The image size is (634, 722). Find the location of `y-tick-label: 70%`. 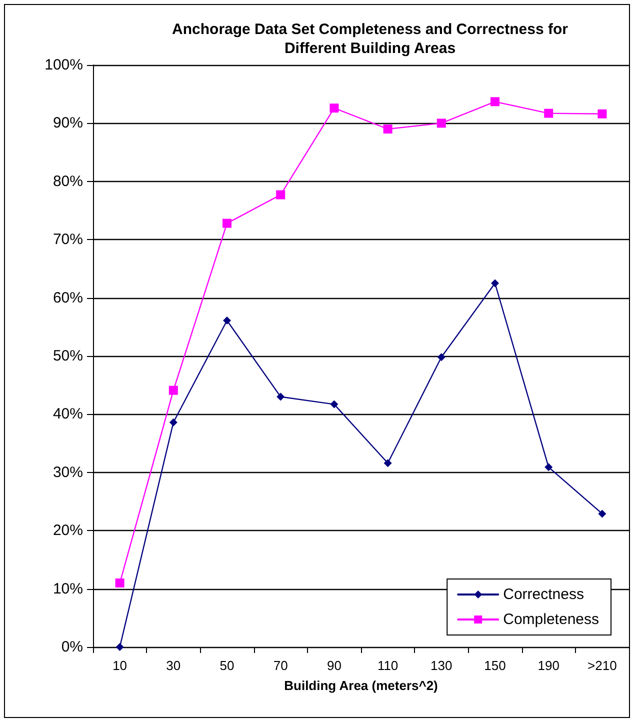

y-tick-label: 70% is located at coordinates (67, 239).